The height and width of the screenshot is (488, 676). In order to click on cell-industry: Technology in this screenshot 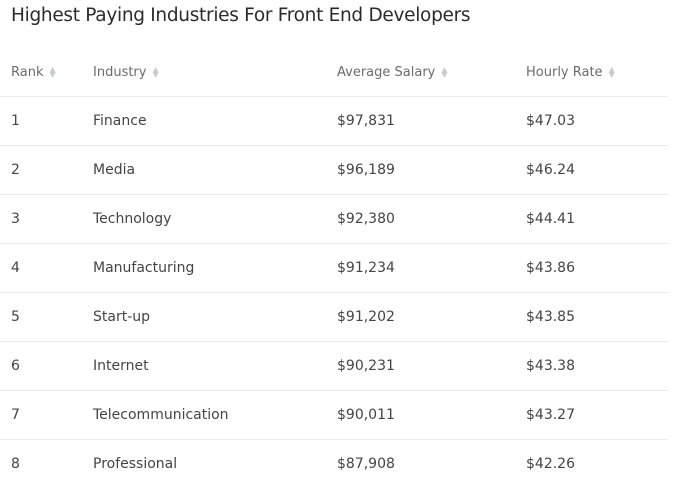, I will do `click(215, 219)`.